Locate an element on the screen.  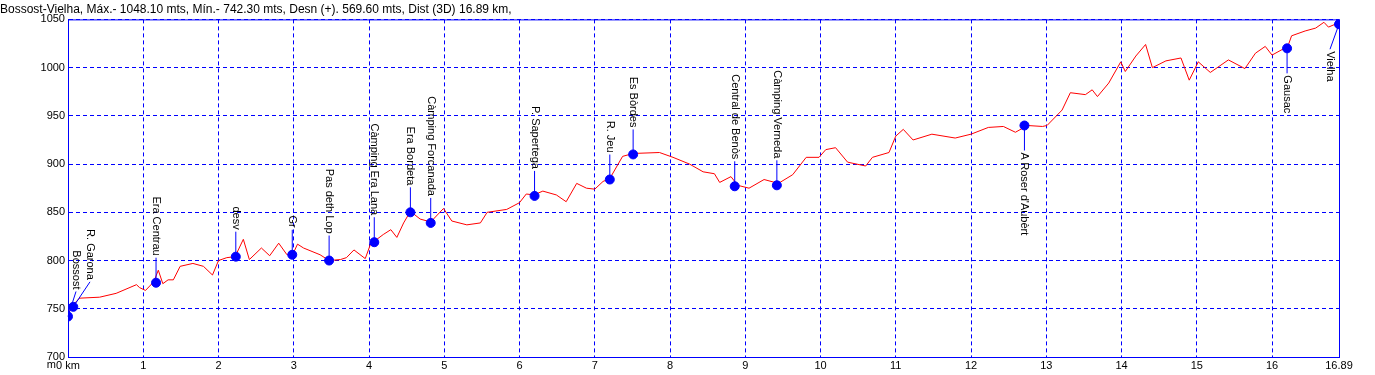
x-tick-label: 16 is located at coordinates (1272, 364).